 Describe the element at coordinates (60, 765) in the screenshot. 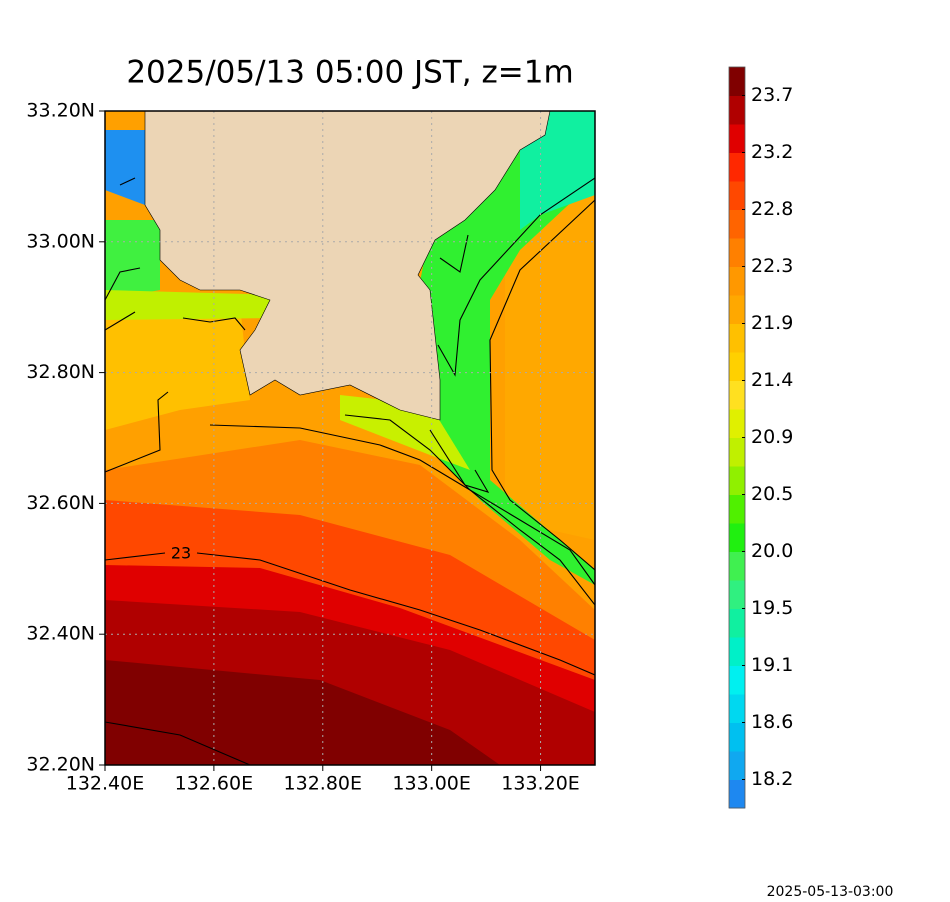

I see `y-tick-label: 32.20N` at that location.